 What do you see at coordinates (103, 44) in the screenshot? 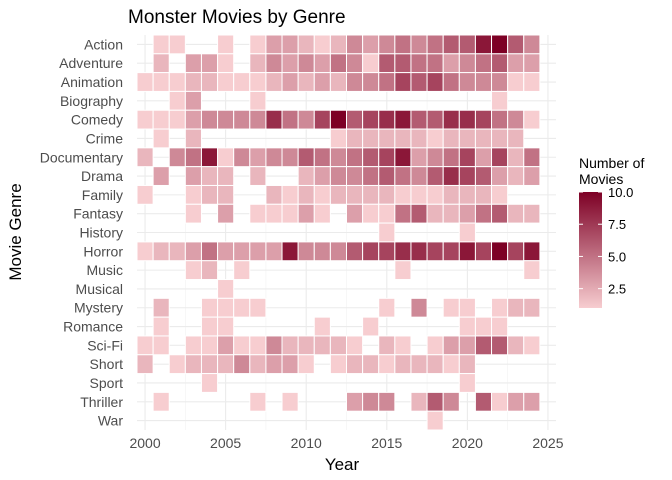
I see `y-tick-label: Action` at bounding box center [103, 44].